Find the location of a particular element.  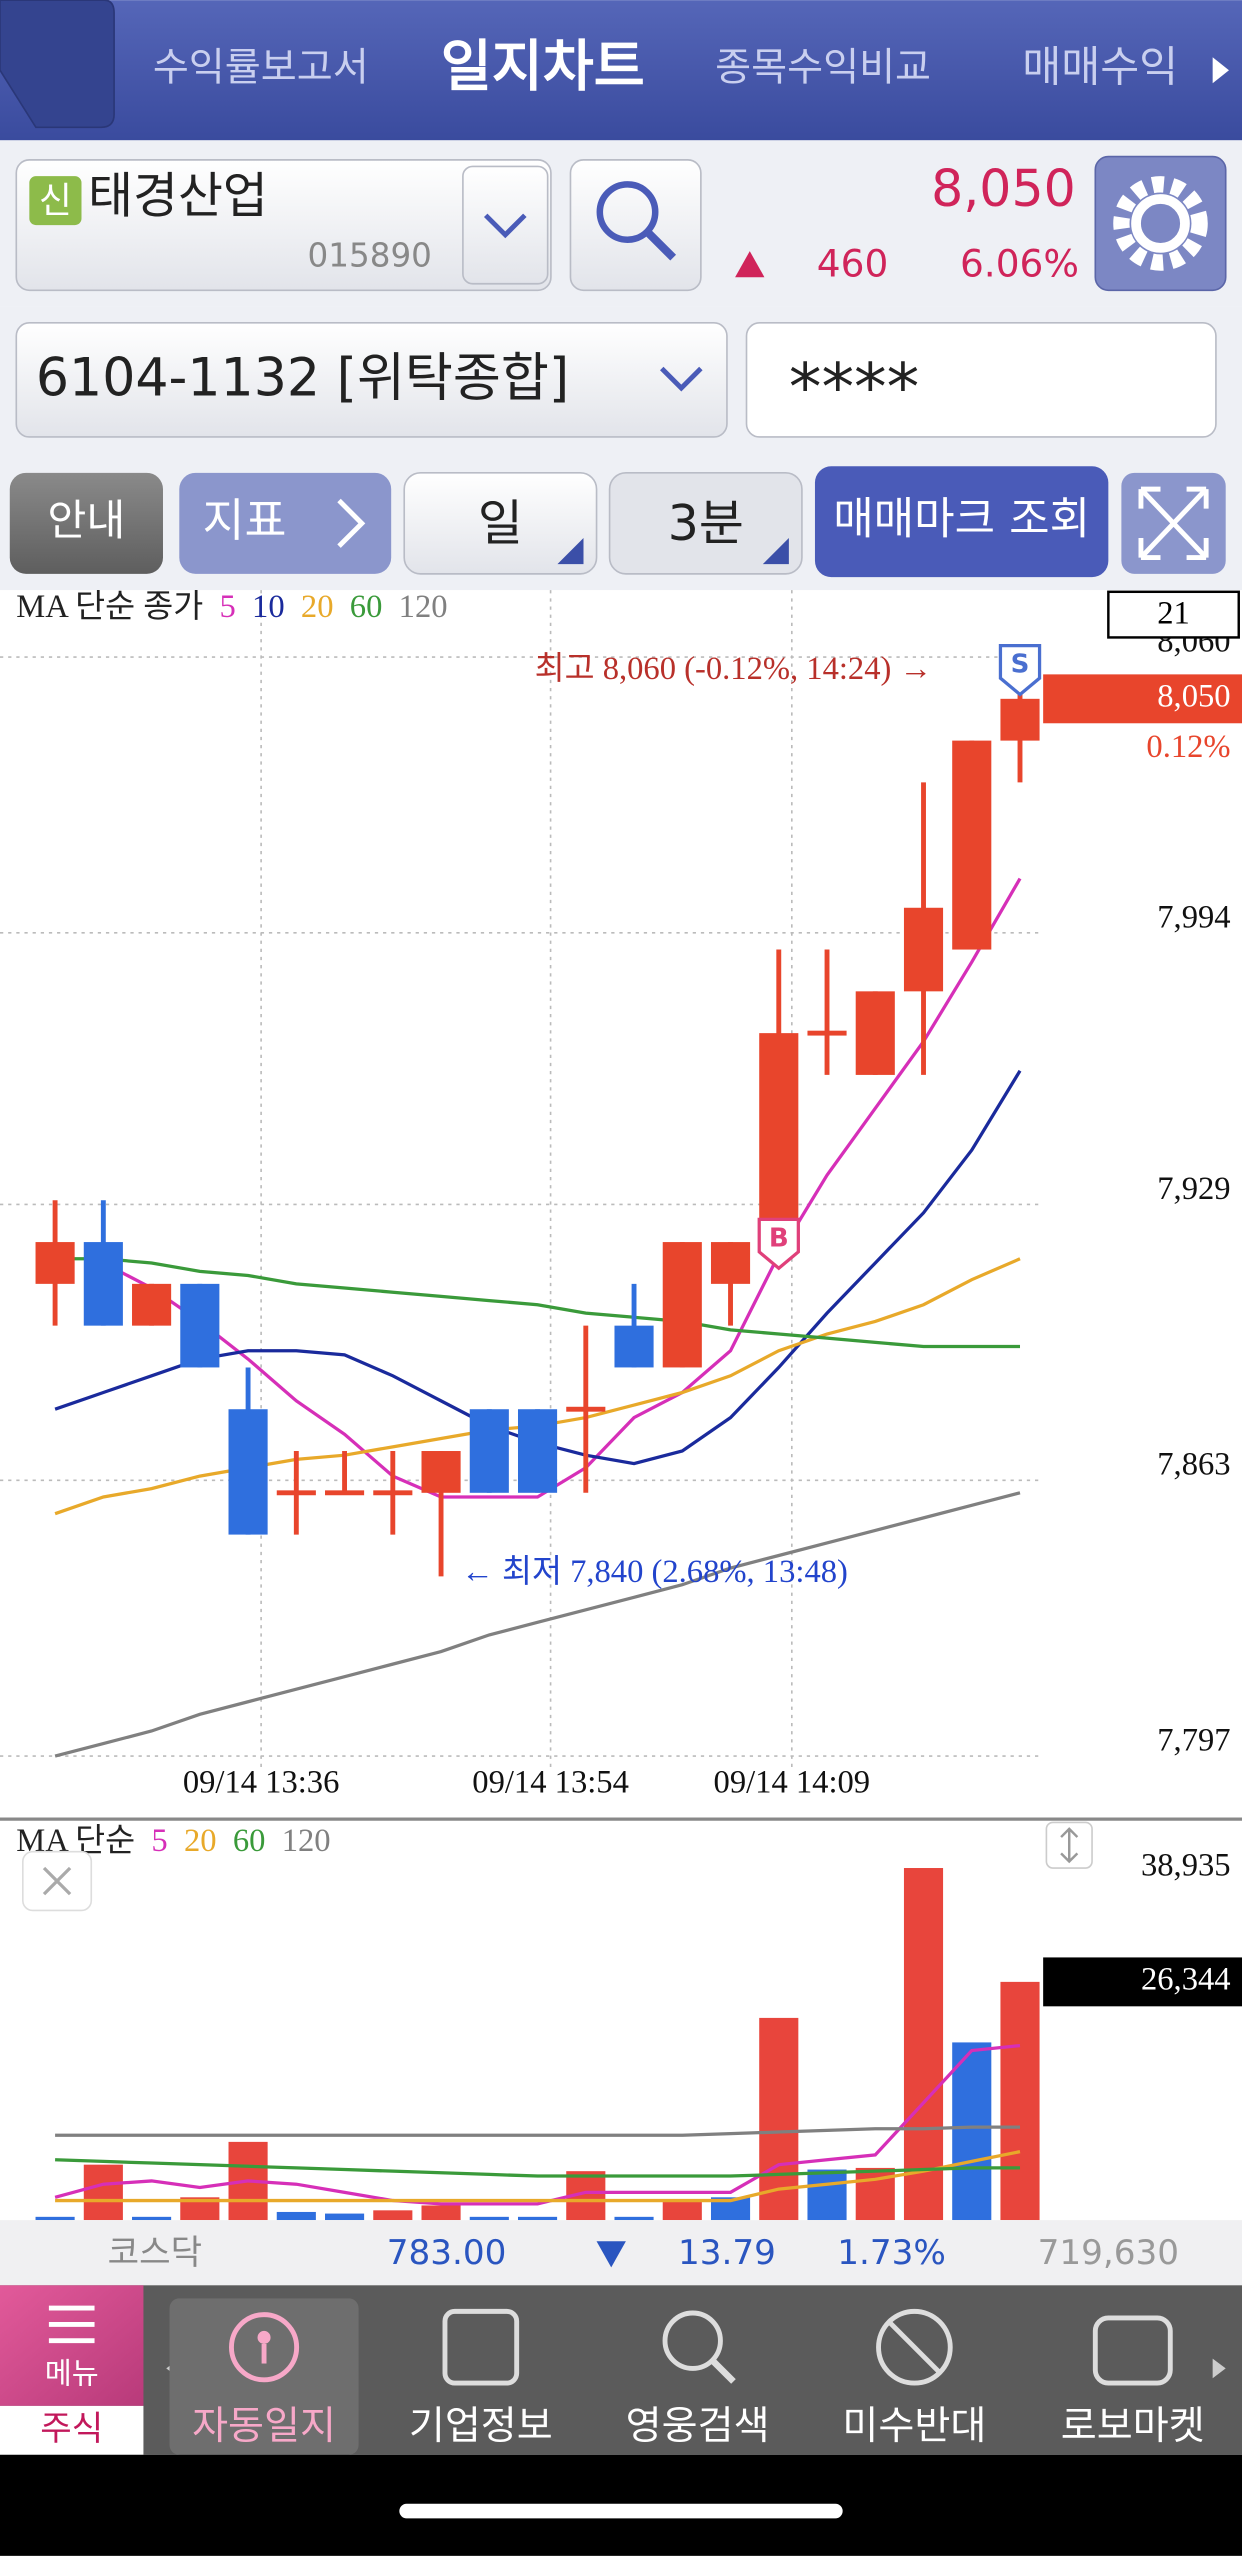

nav-item-active is located at coordinates (264, 2376).